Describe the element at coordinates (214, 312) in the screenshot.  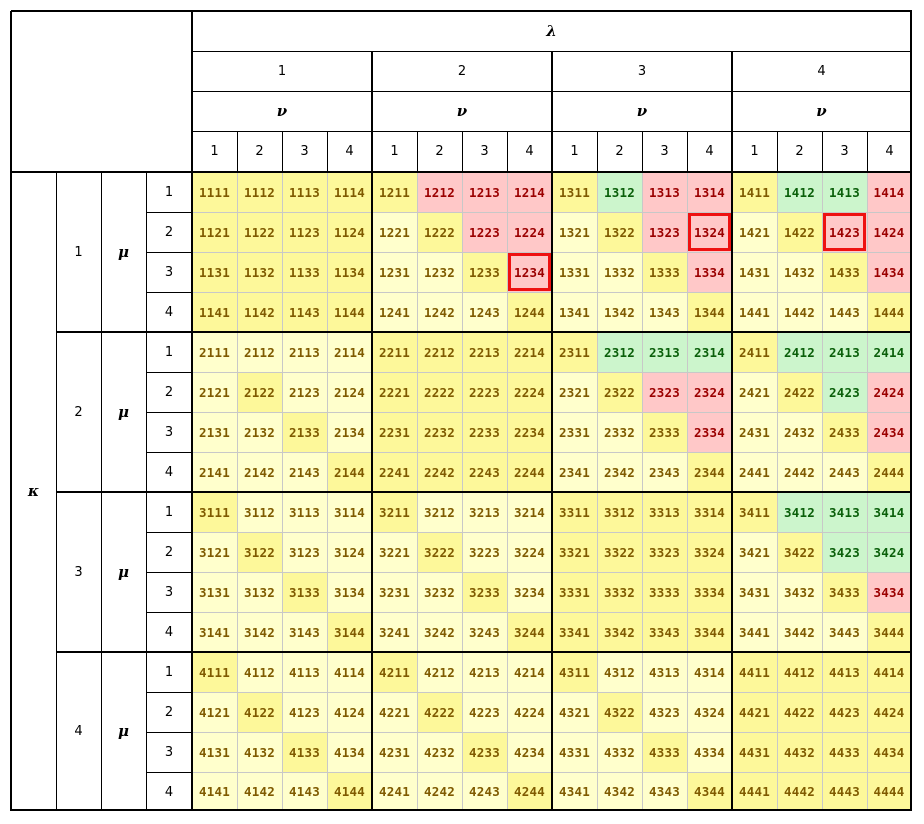
I see `cell-value: 1141` at that location.